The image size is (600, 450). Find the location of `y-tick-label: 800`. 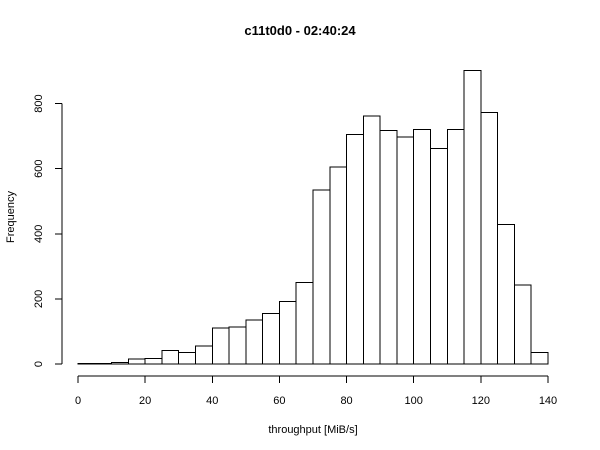

y-tick-label: 800 is located at coordinates (39, 103).